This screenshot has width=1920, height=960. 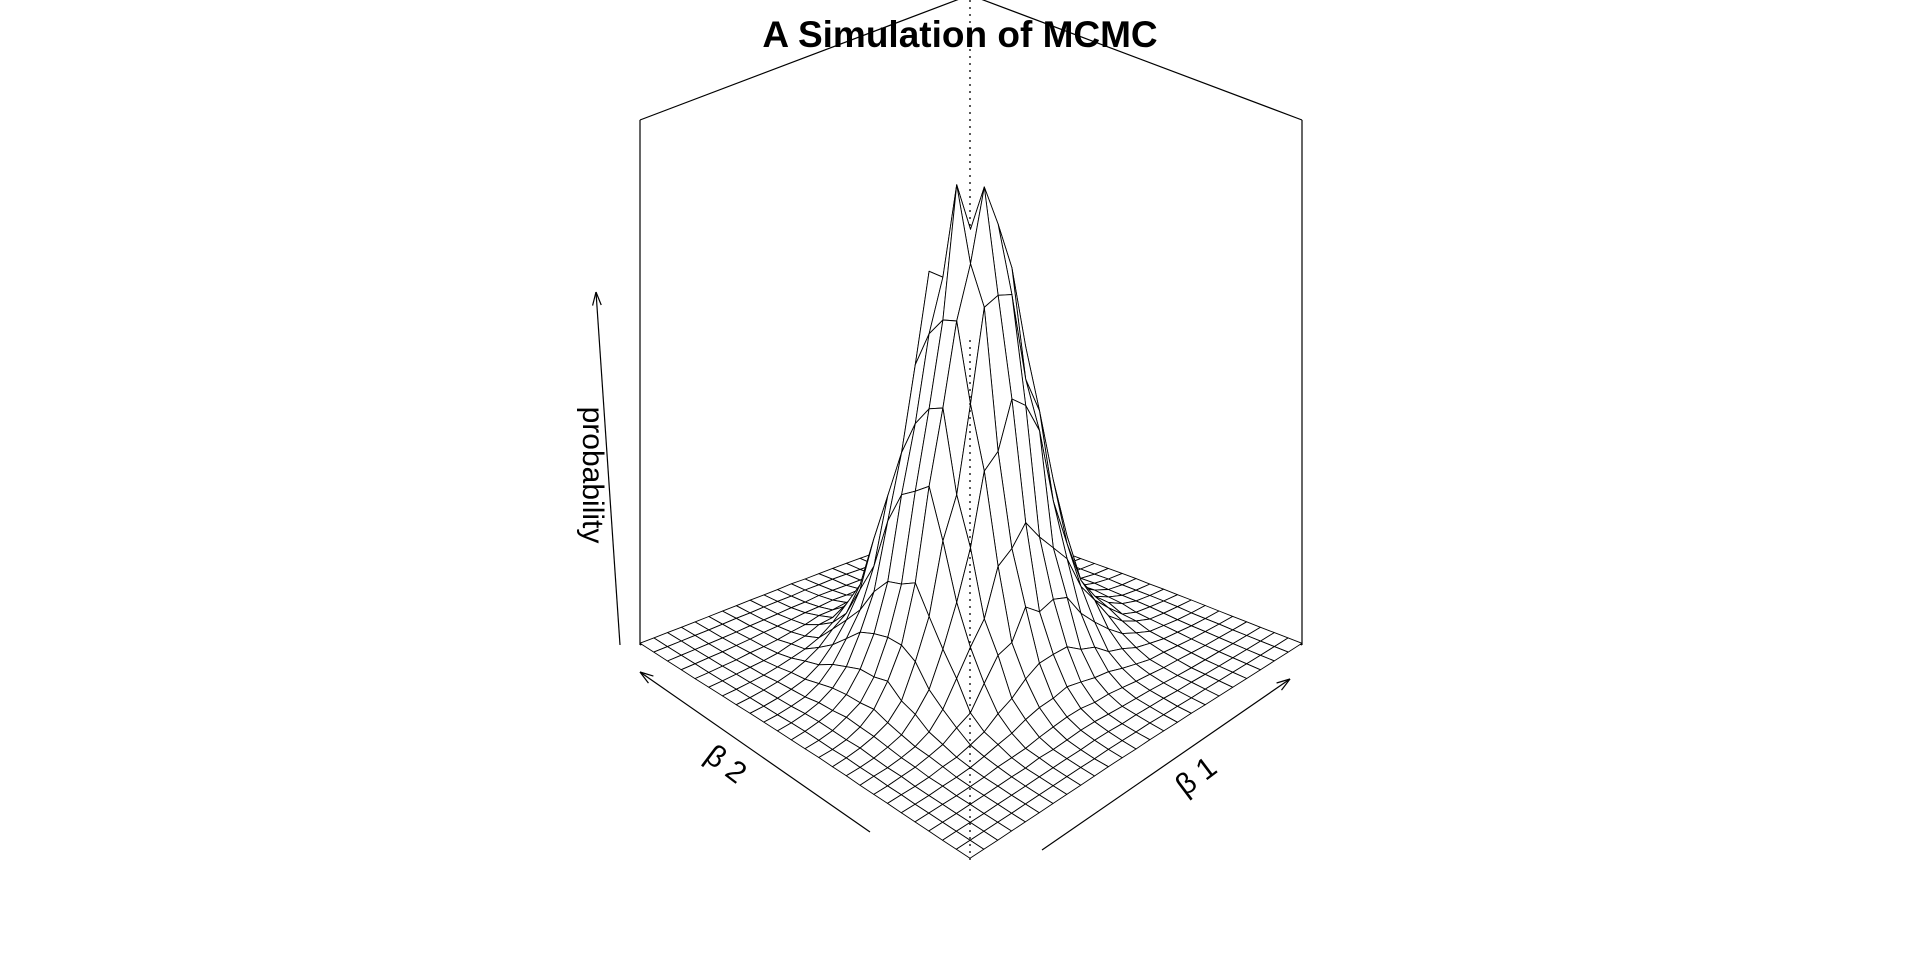 What do you see at coordinates (592, 475) in the screenshot?
I see `z-axis-label: probability` at bounding box center [592, 475].